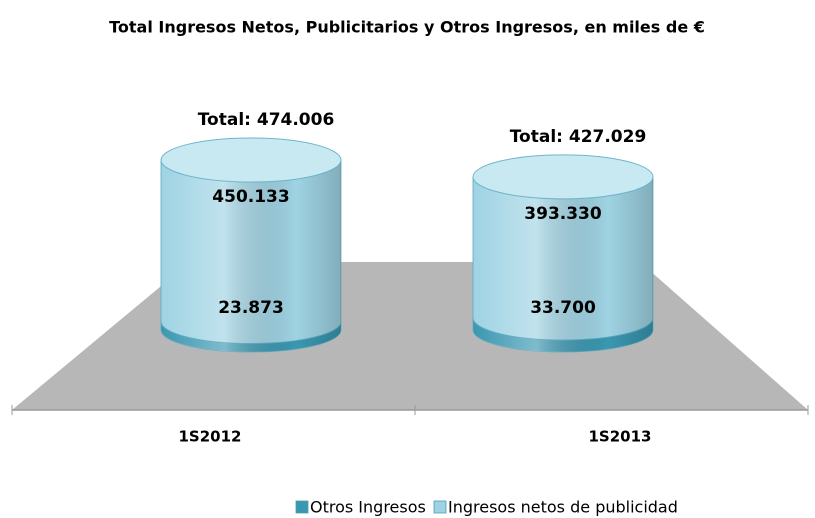 The image size is (815, 518). I want to click on x-tick-label: 1S2012, so click(210, 437).